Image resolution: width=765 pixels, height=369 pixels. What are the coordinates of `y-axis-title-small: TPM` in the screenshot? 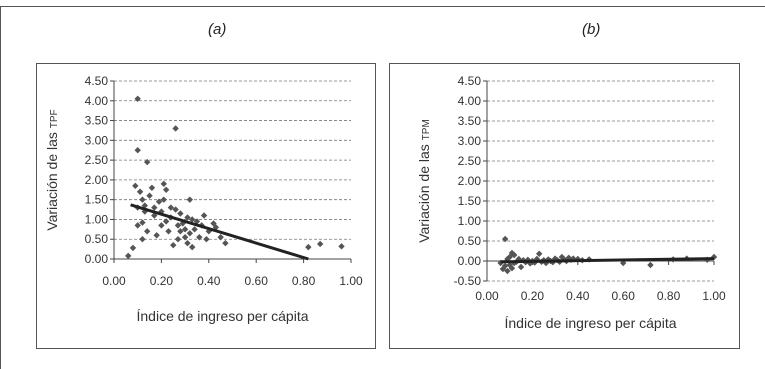 It's located at (426, 129).